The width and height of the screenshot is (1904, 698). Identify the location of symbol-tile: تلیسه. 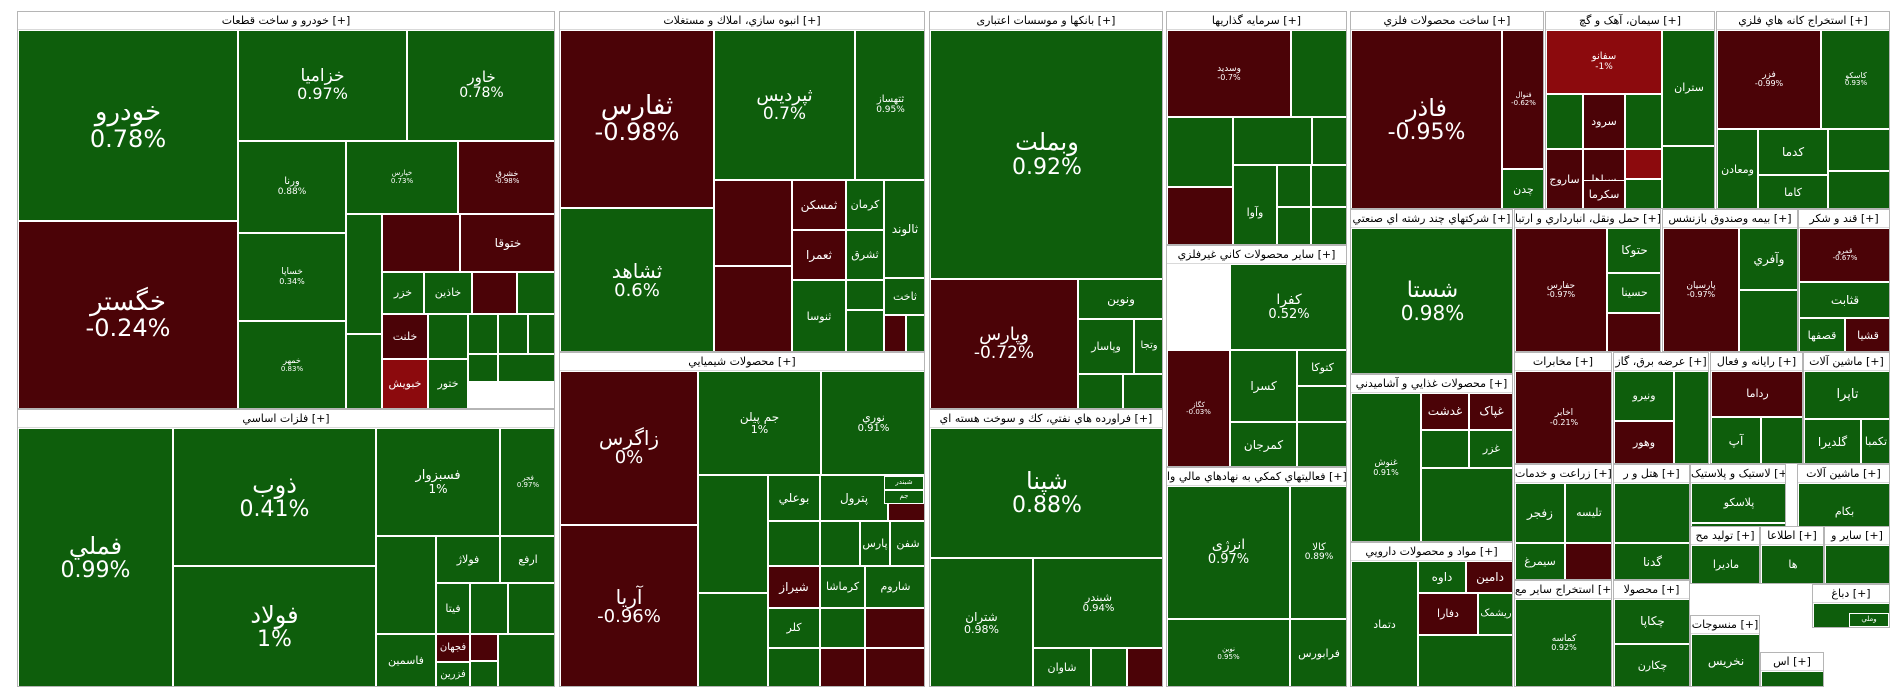
(1588, 513).